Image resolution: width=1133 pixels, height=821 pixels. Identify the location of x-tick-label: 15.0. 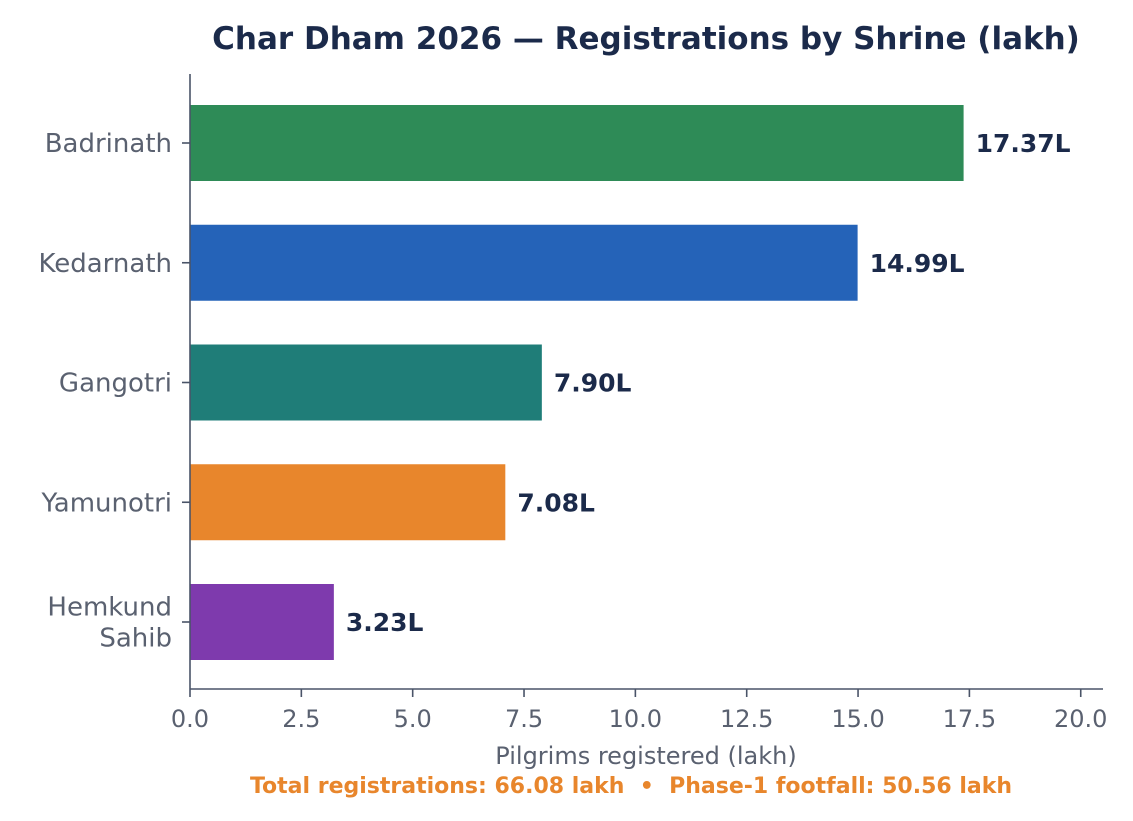
(857, 719).